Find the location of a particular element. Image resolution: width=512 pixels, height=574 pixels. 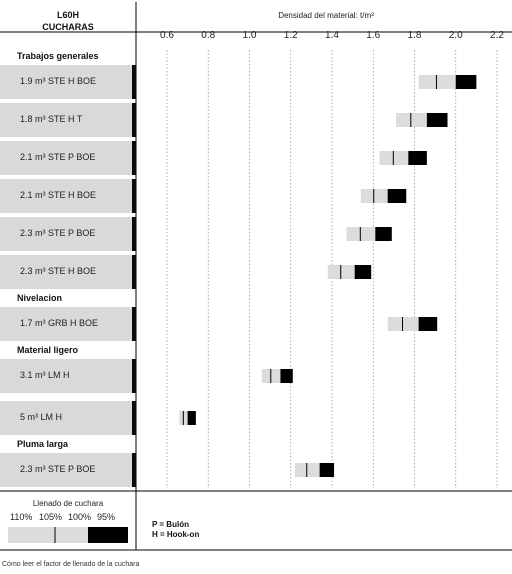

x-tick-label: 1.6 is located at coordinates (373, 35).